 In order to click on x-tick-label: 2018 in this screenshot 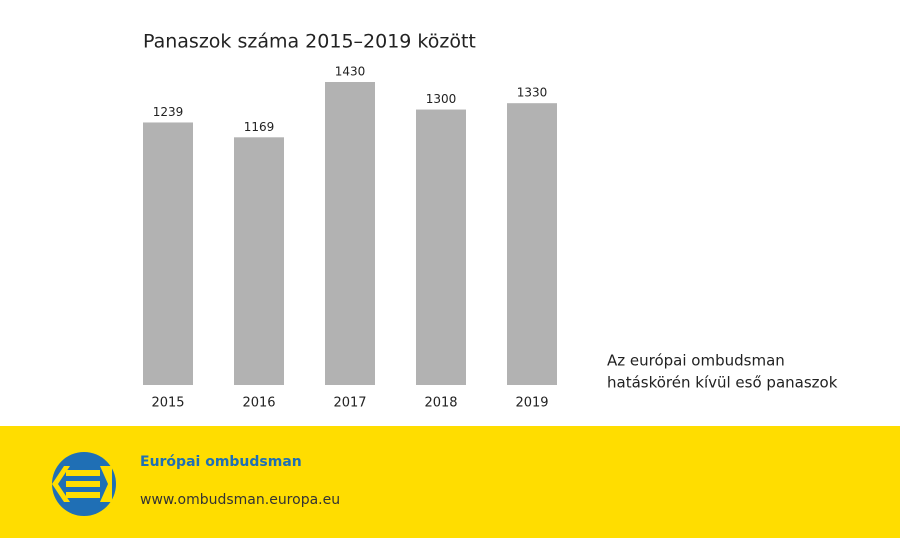, I will do `click(440, 403)`.